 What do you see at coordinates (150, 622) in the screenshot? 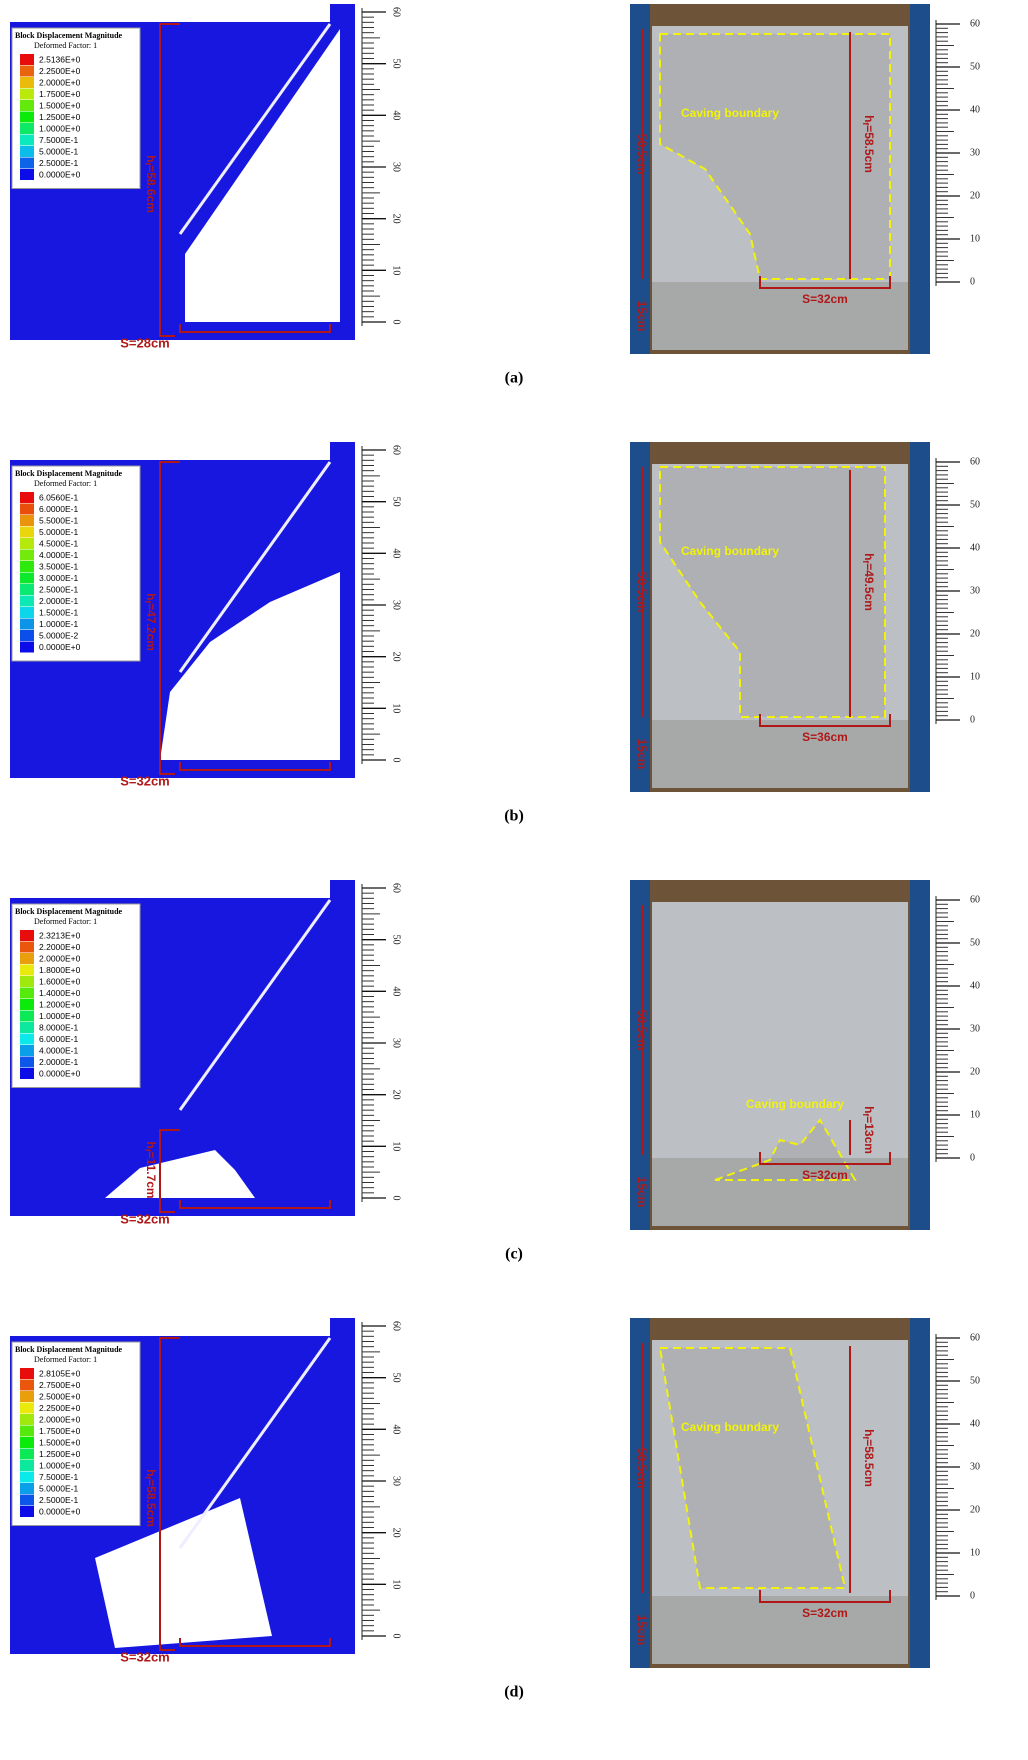
I see `height-label: hf=47.2cm` at bounding box center [150, 622].